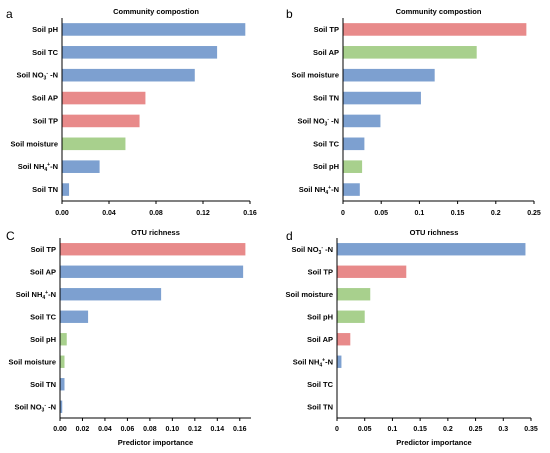 Image resolution: width=550 pixels, height=453 pixels. I want to click on x-tick-label: 0.08, so click(150, 429).